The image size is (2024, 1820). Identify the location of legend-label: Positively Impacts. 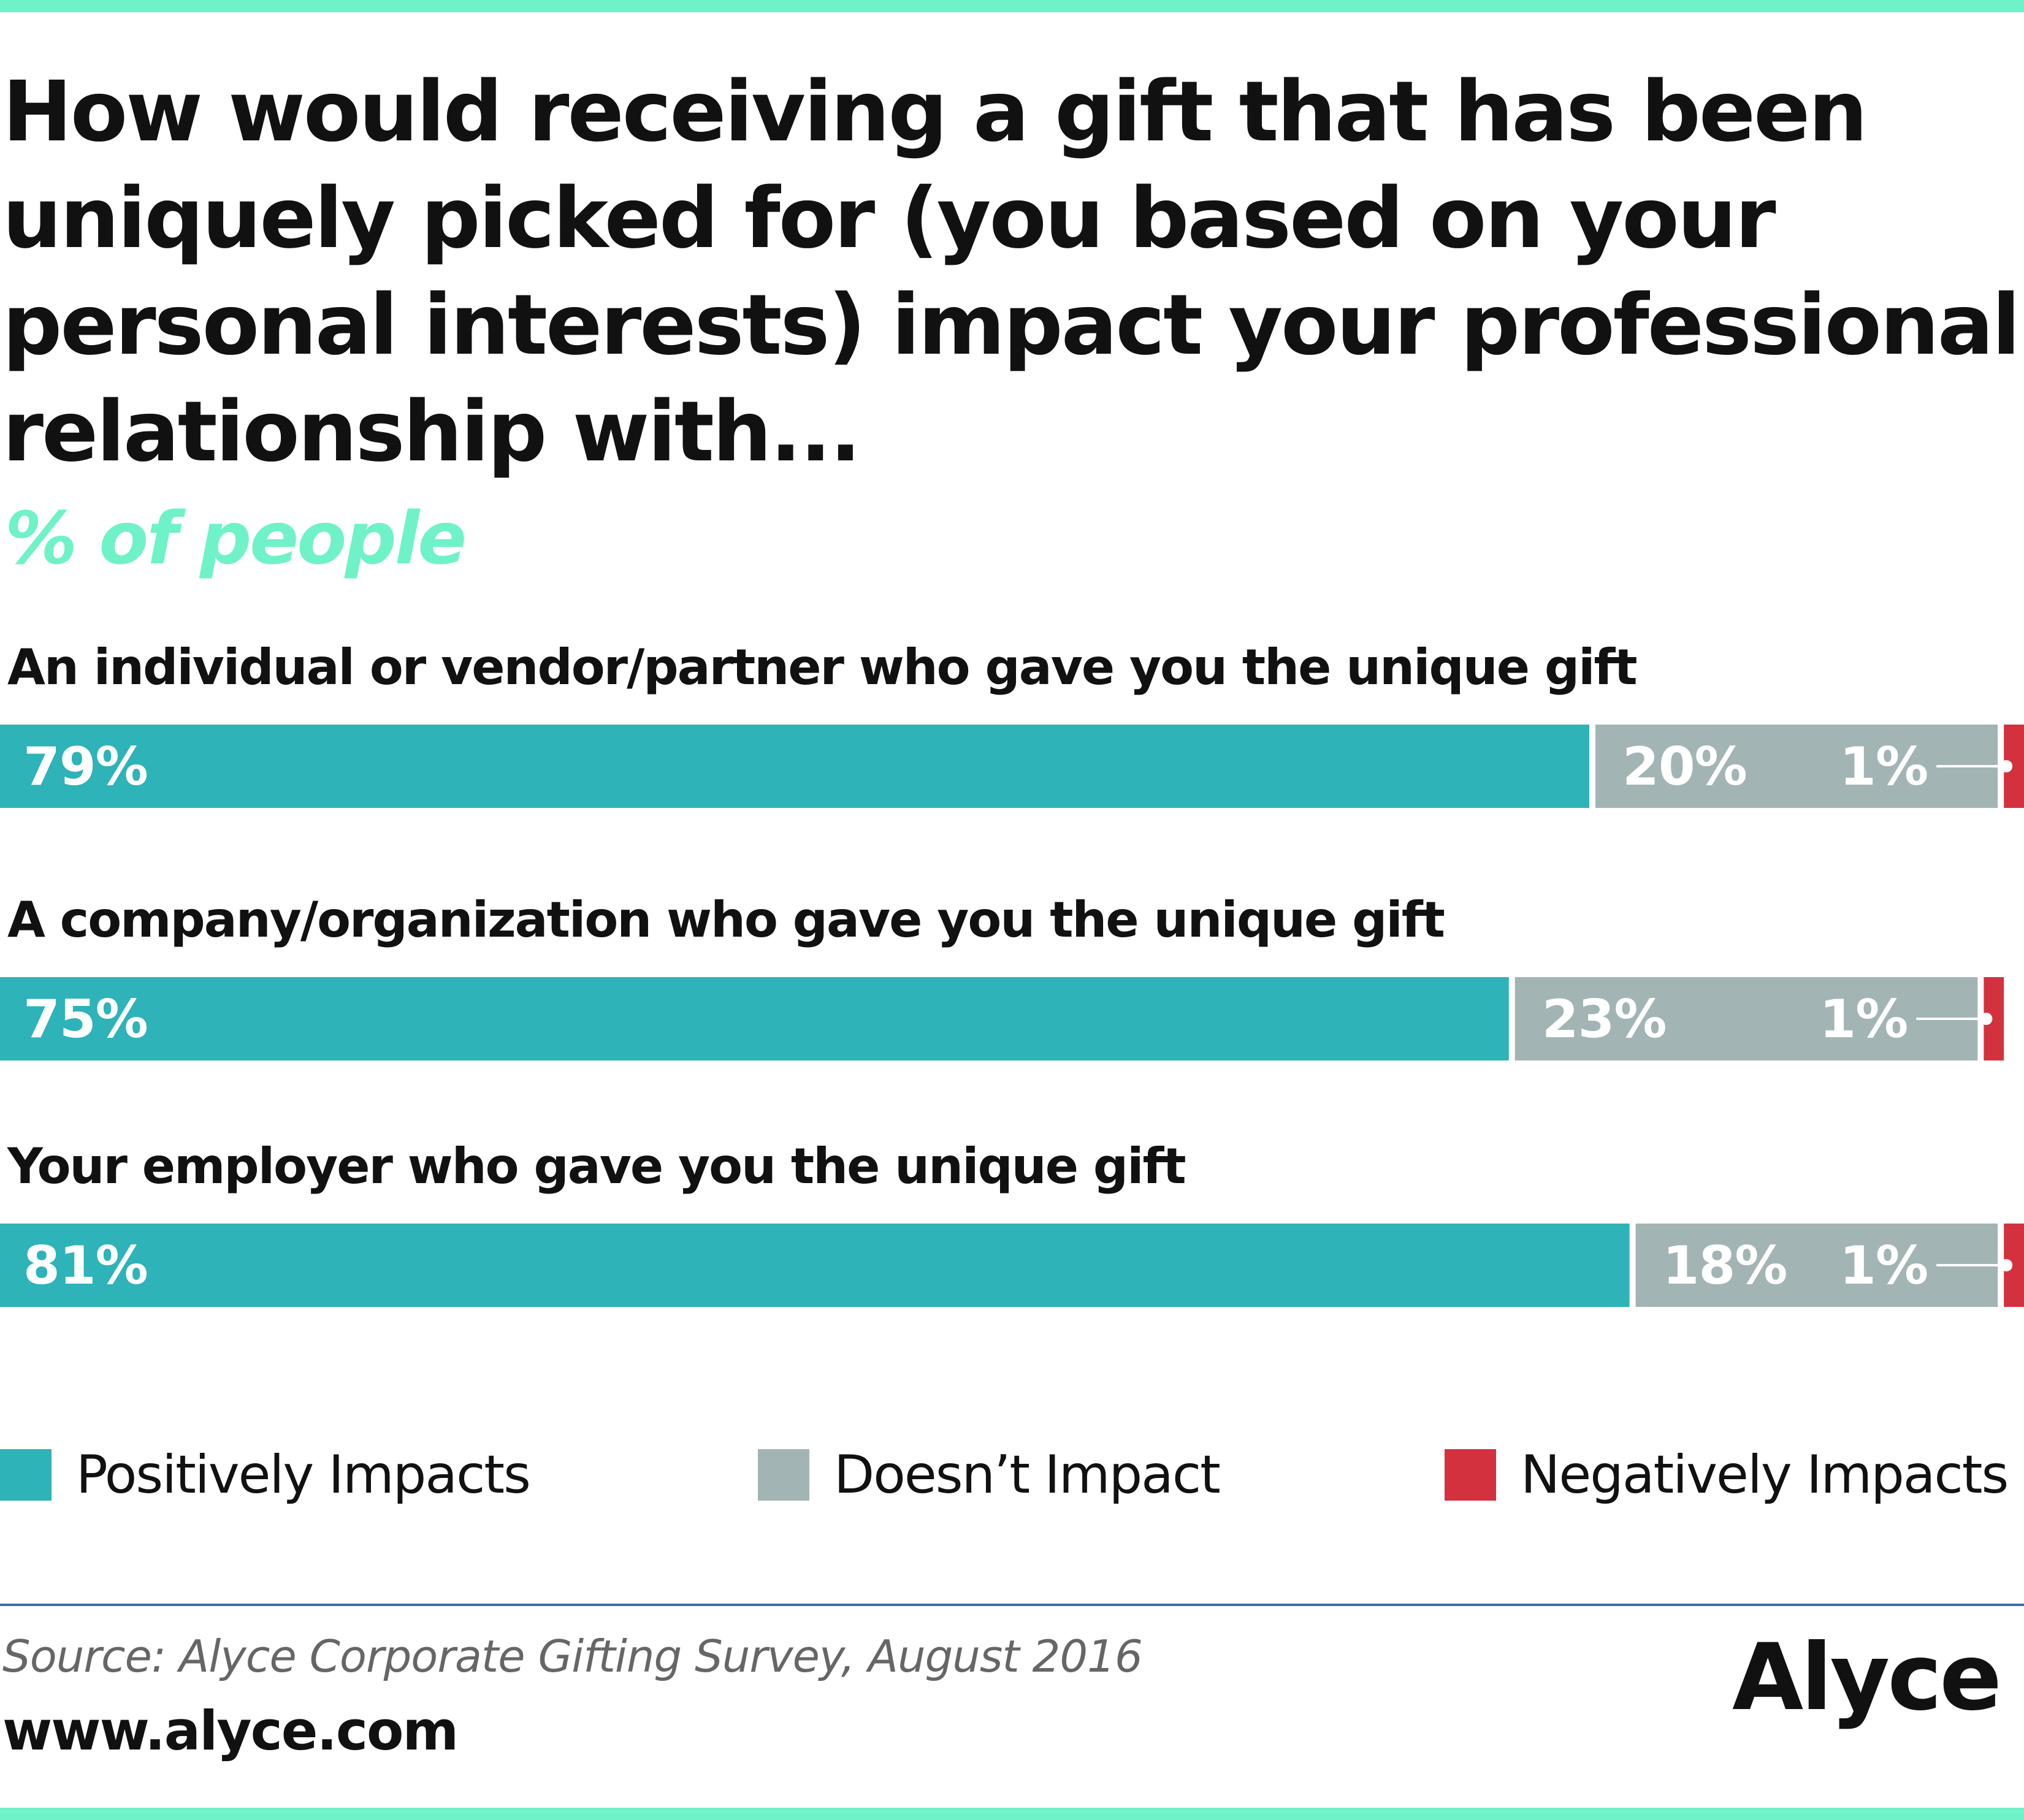
(303, 1475).